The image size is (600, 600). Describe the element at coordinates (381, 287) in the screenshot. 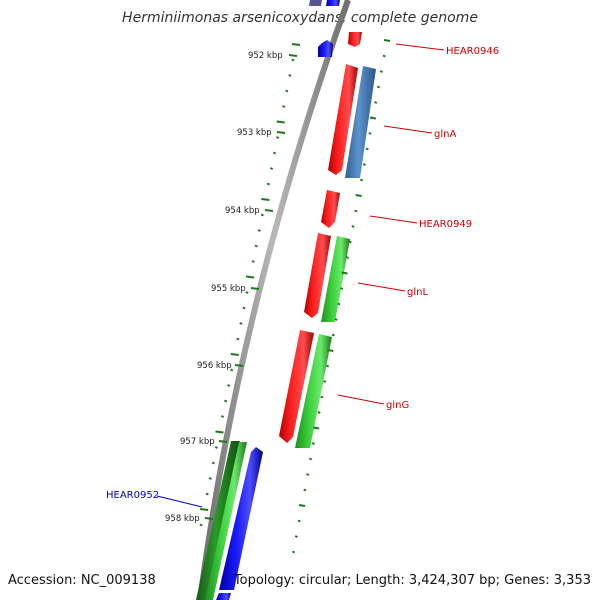

I see `leader-glnl` at that location.